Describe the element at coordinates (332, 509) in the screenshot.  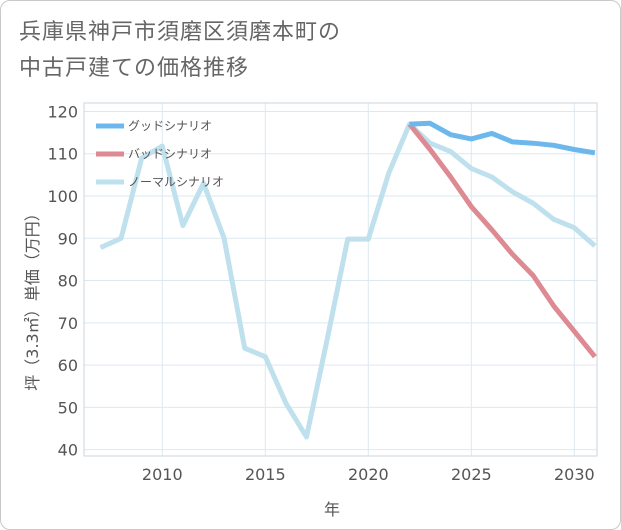
I see `x-axis-title: 年` at that location.